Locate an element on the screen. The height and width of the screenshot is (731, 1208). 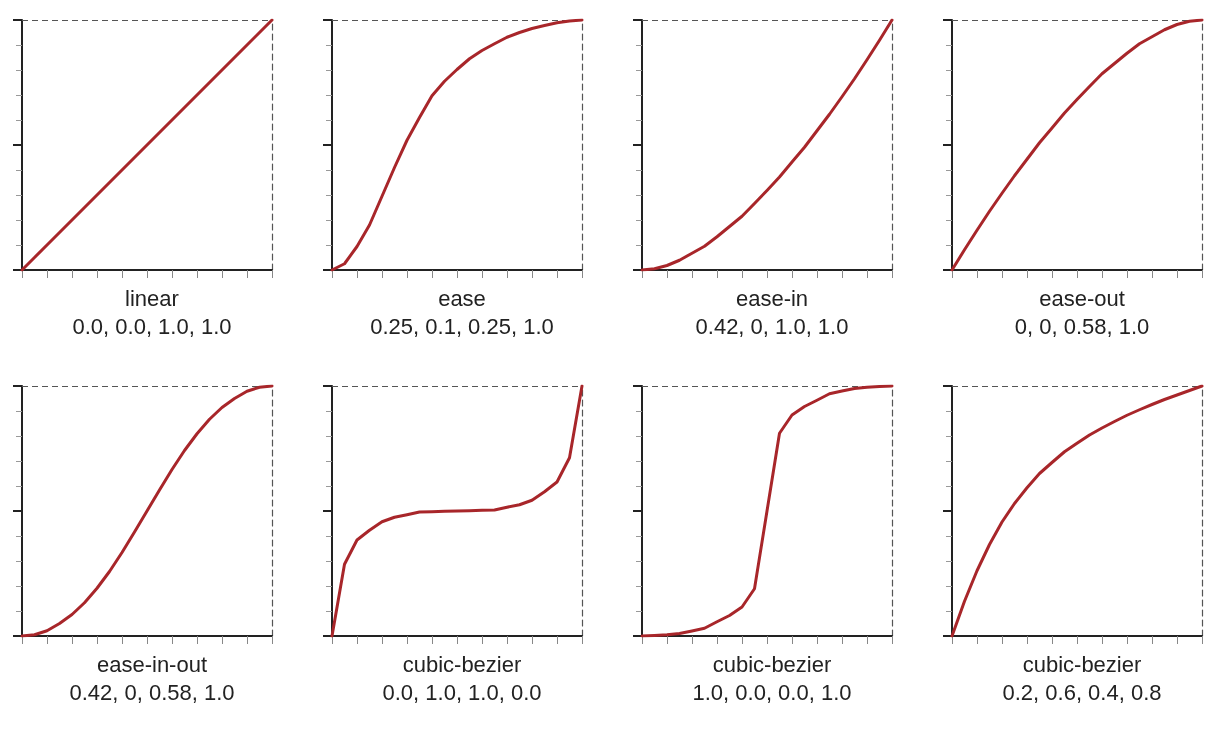
text: ease-out is located at coordinates (1082, 298).